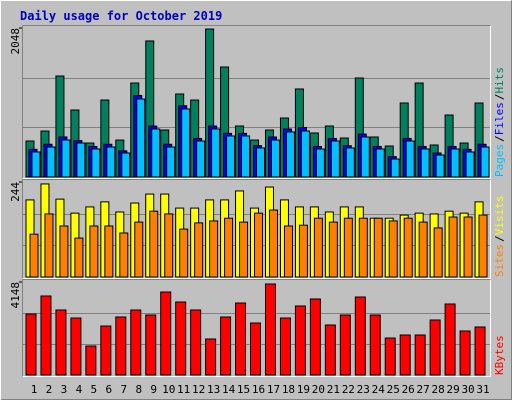  What do you see at coordinates (423, 389) in the screenshot?
I see `x-tick-label: 27` at bounding box center [423, 389].